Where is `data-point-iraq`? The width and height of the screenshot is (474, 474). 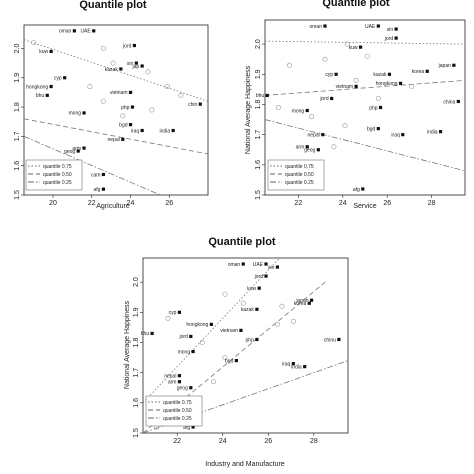 data-point-iraq is located at coordinates (142, 130).